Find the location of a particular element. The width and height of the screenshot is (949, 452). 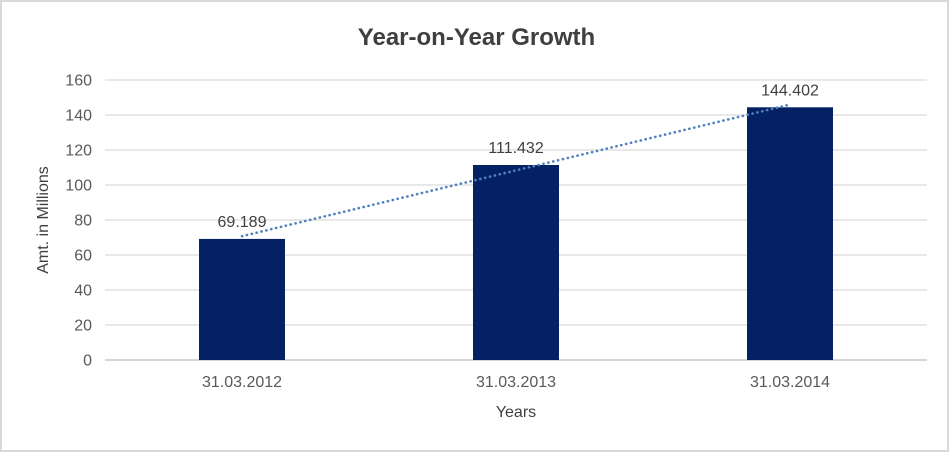

y-tick-label: 80 is located at coordinates (83, 221).